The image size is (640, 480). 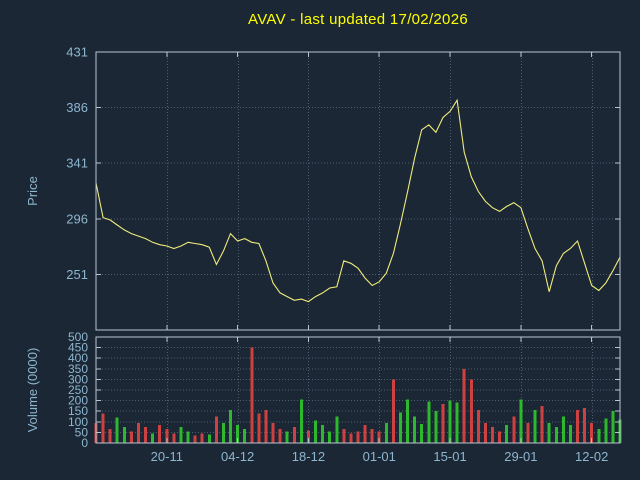 I want to click on price-ytick-label: 296, so click(x=77, y=218).